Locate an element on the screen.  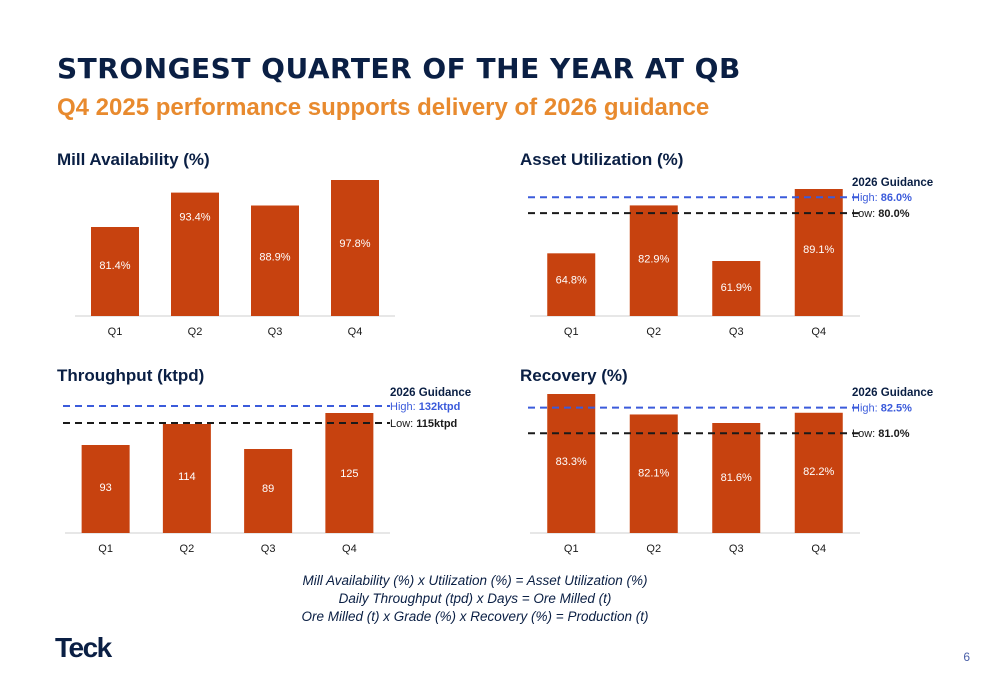
data-label: 114 is located at coordinates (187, 477).